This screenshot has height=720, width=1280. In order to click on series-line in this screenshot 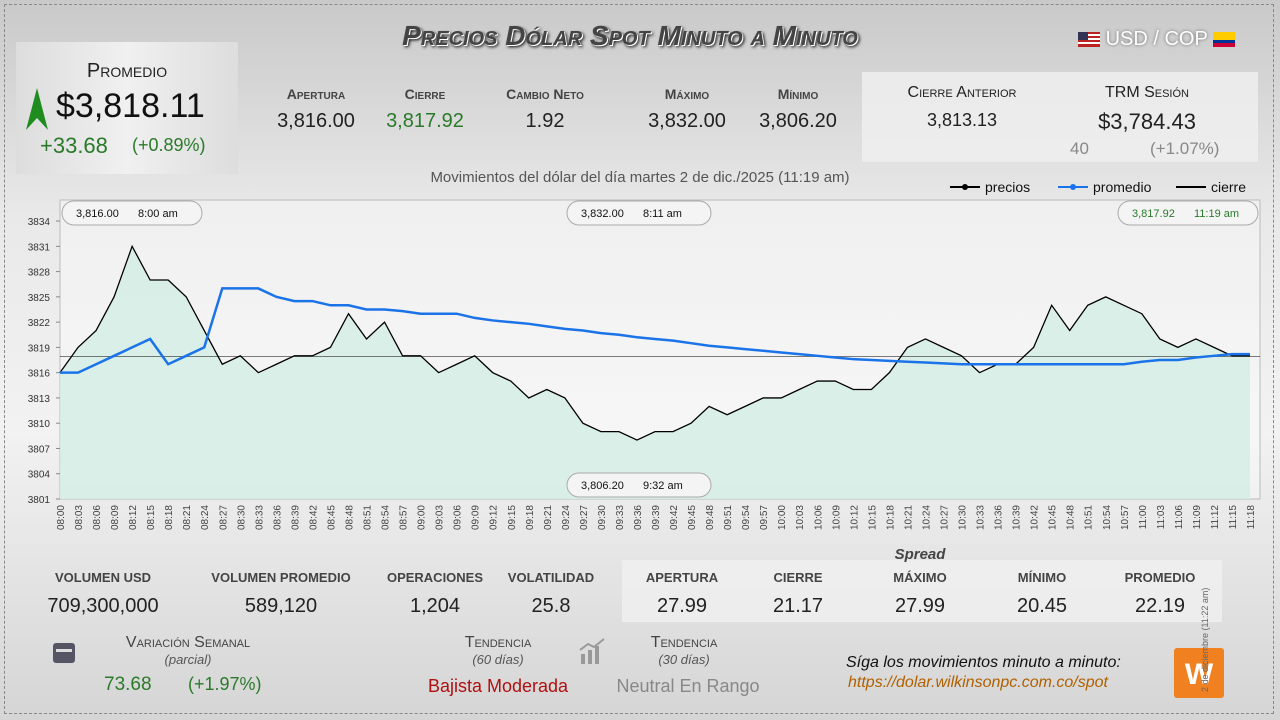, I will do `click(655, 330)`.